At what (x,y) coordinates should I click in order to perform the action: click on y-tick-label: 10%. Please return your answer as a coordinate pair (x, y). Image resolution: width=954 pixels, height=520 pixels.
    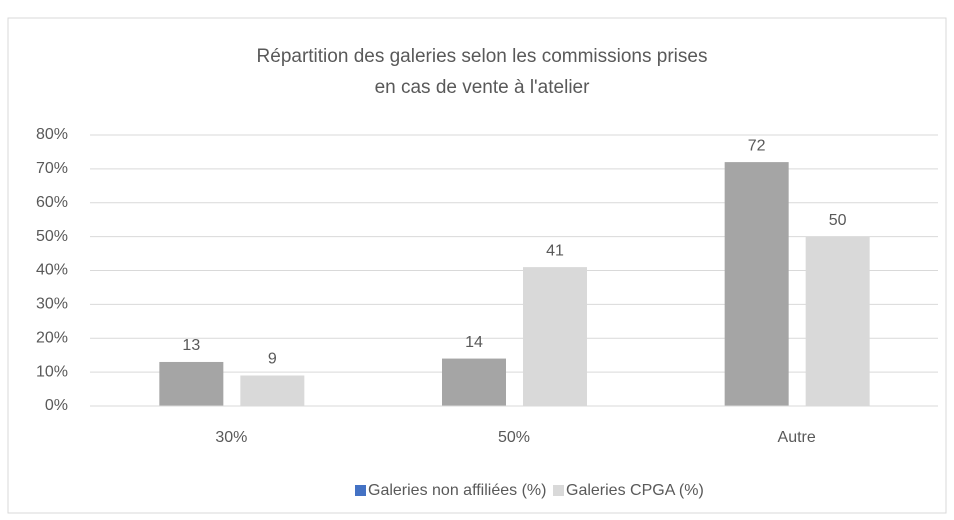
    Looking at the image, I should click on (52, 371).